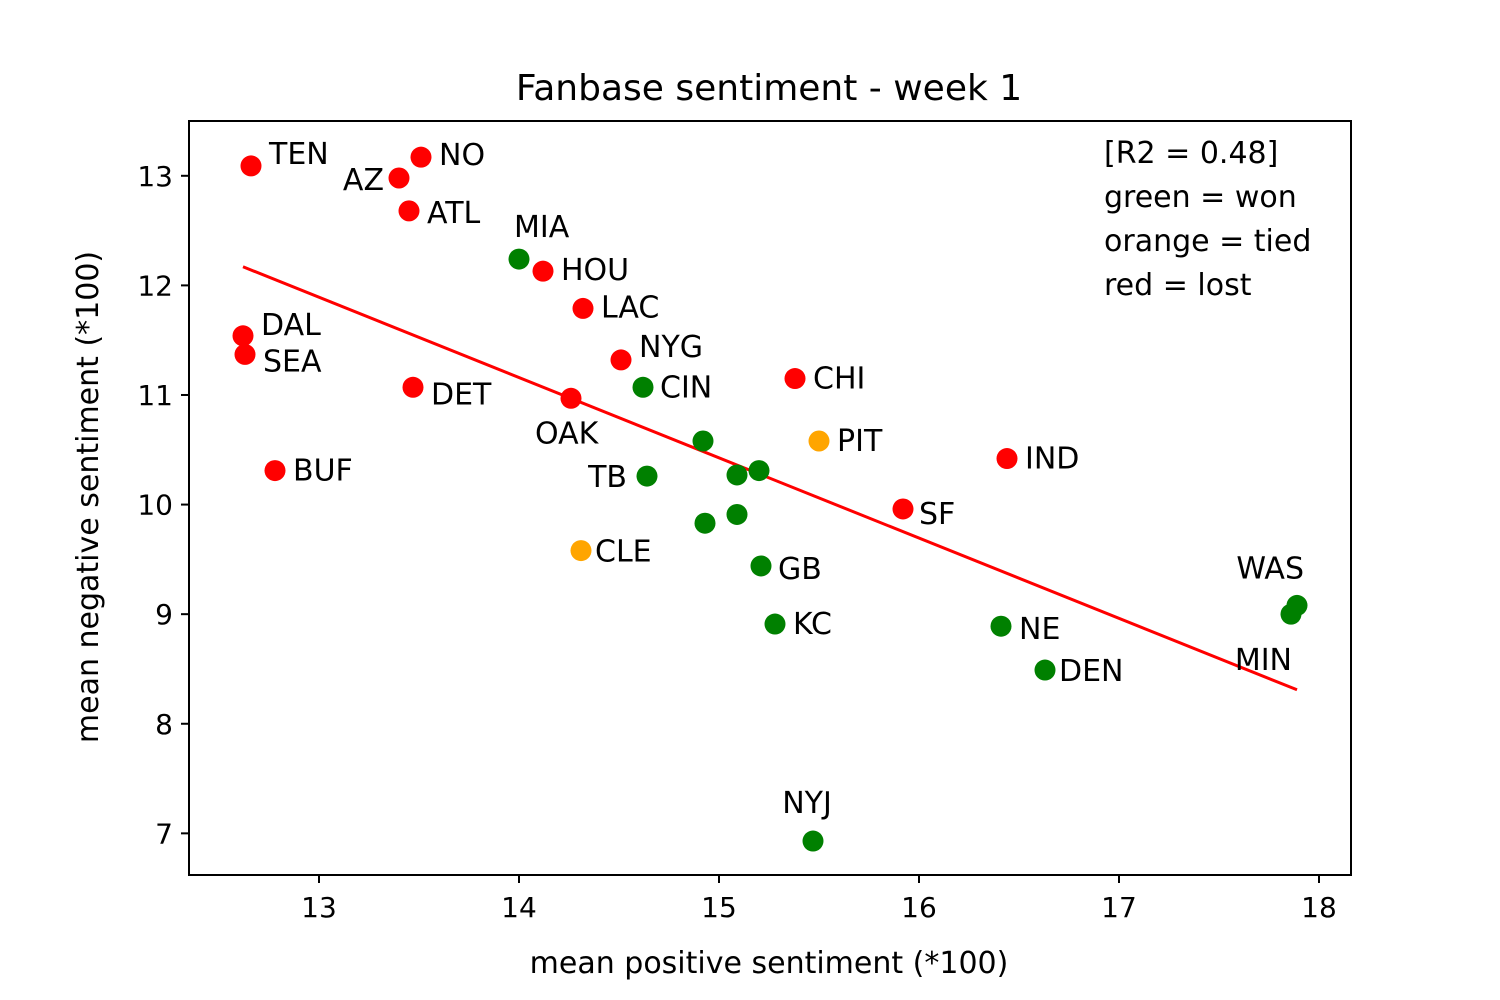 This screenshot has height=1000, width=1500. I want to click on point-label: NYJ, so click(807, 803).